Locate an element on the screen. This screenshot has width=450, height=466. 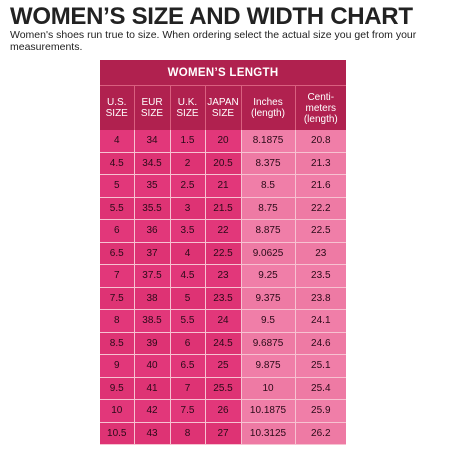
cell-eur-size: 38 is located at coordinates (152, 298).